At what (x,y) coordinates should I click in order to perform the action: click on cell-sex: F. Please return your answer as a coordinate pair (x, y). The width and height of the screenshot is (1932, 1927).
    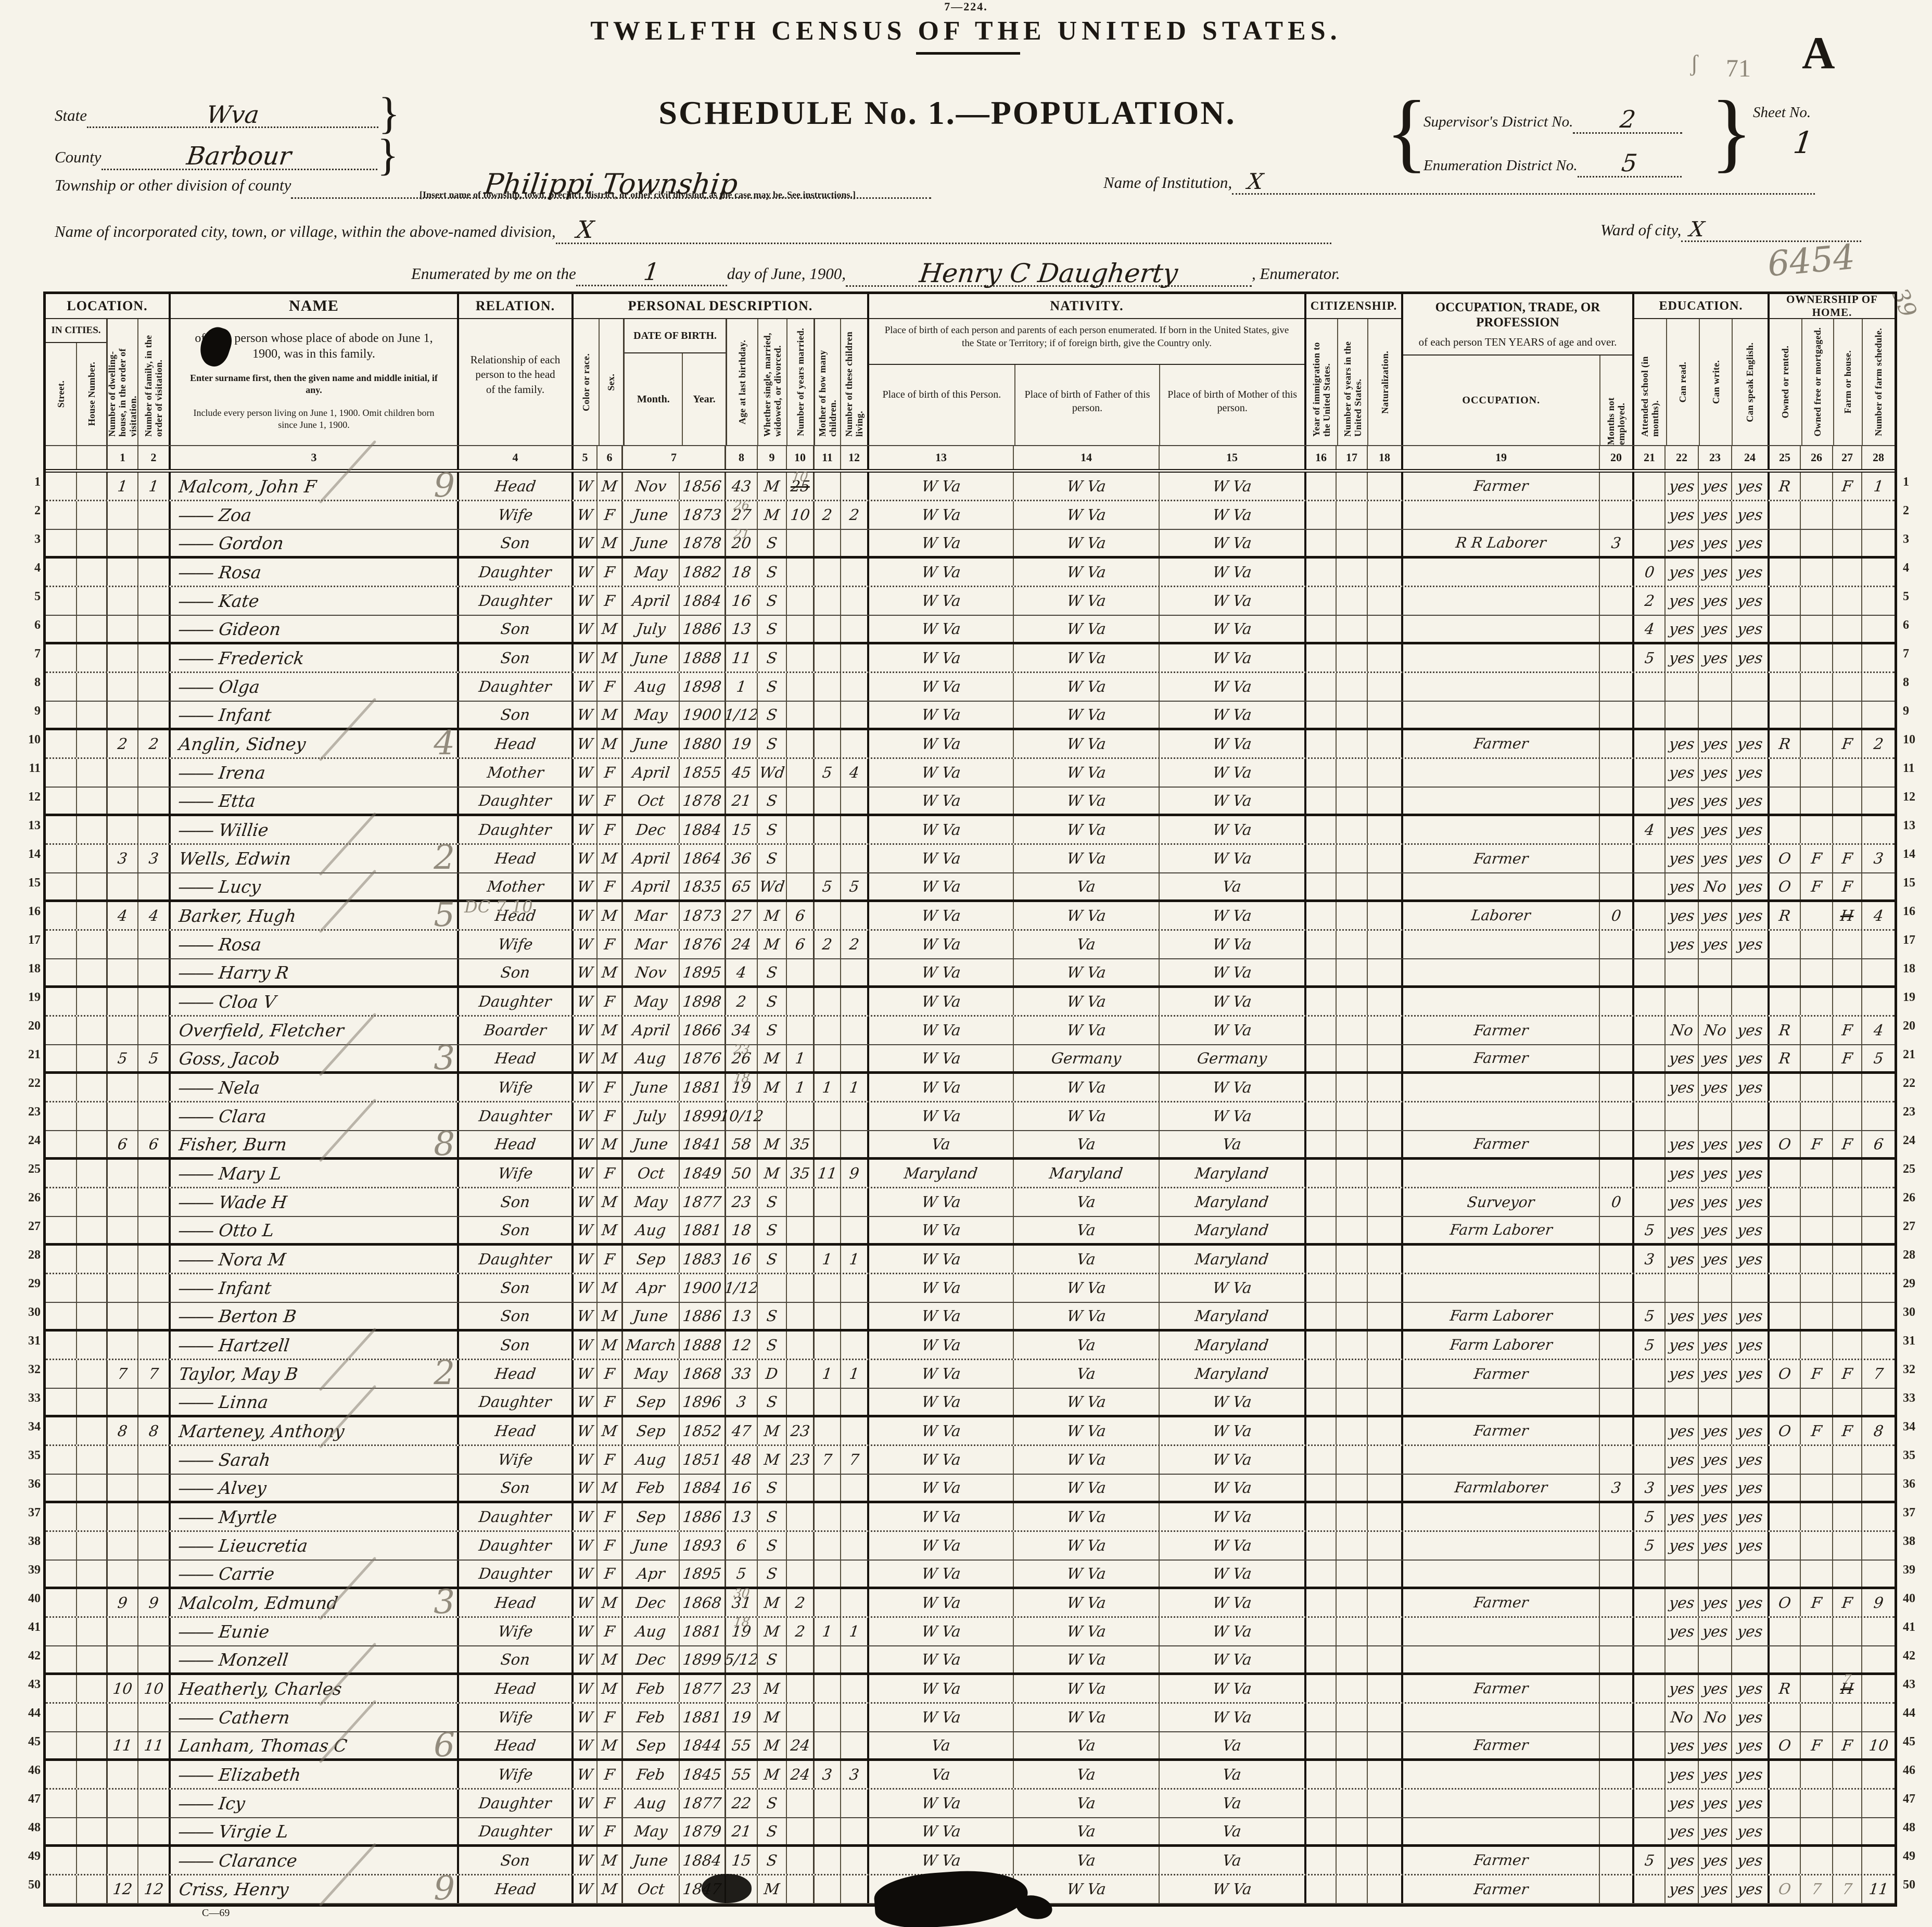
    Looking at the image, I should click on (608, 945).